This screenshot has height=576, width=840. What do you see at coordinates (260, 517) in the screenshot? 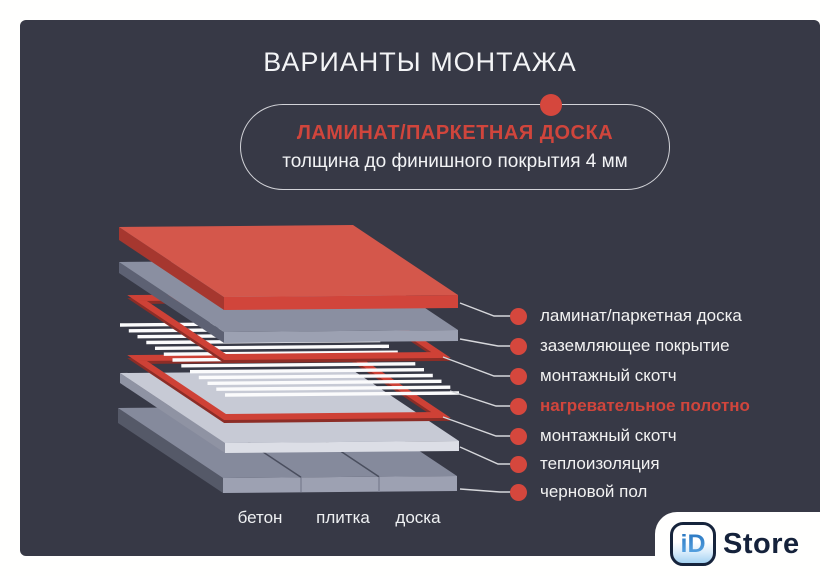
I see `floor-type-concrete: бетон` at bounding box center [260, 517].